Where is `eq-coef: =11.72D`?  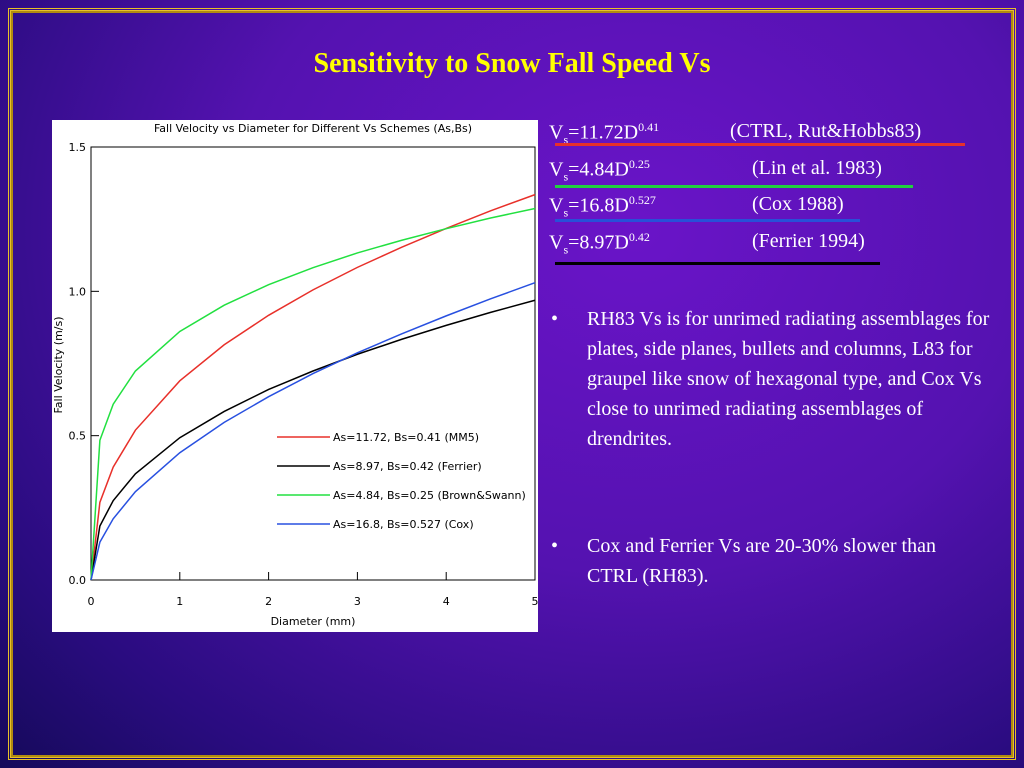
eq-coef: =11.72D is located at coordinates (603, 132).